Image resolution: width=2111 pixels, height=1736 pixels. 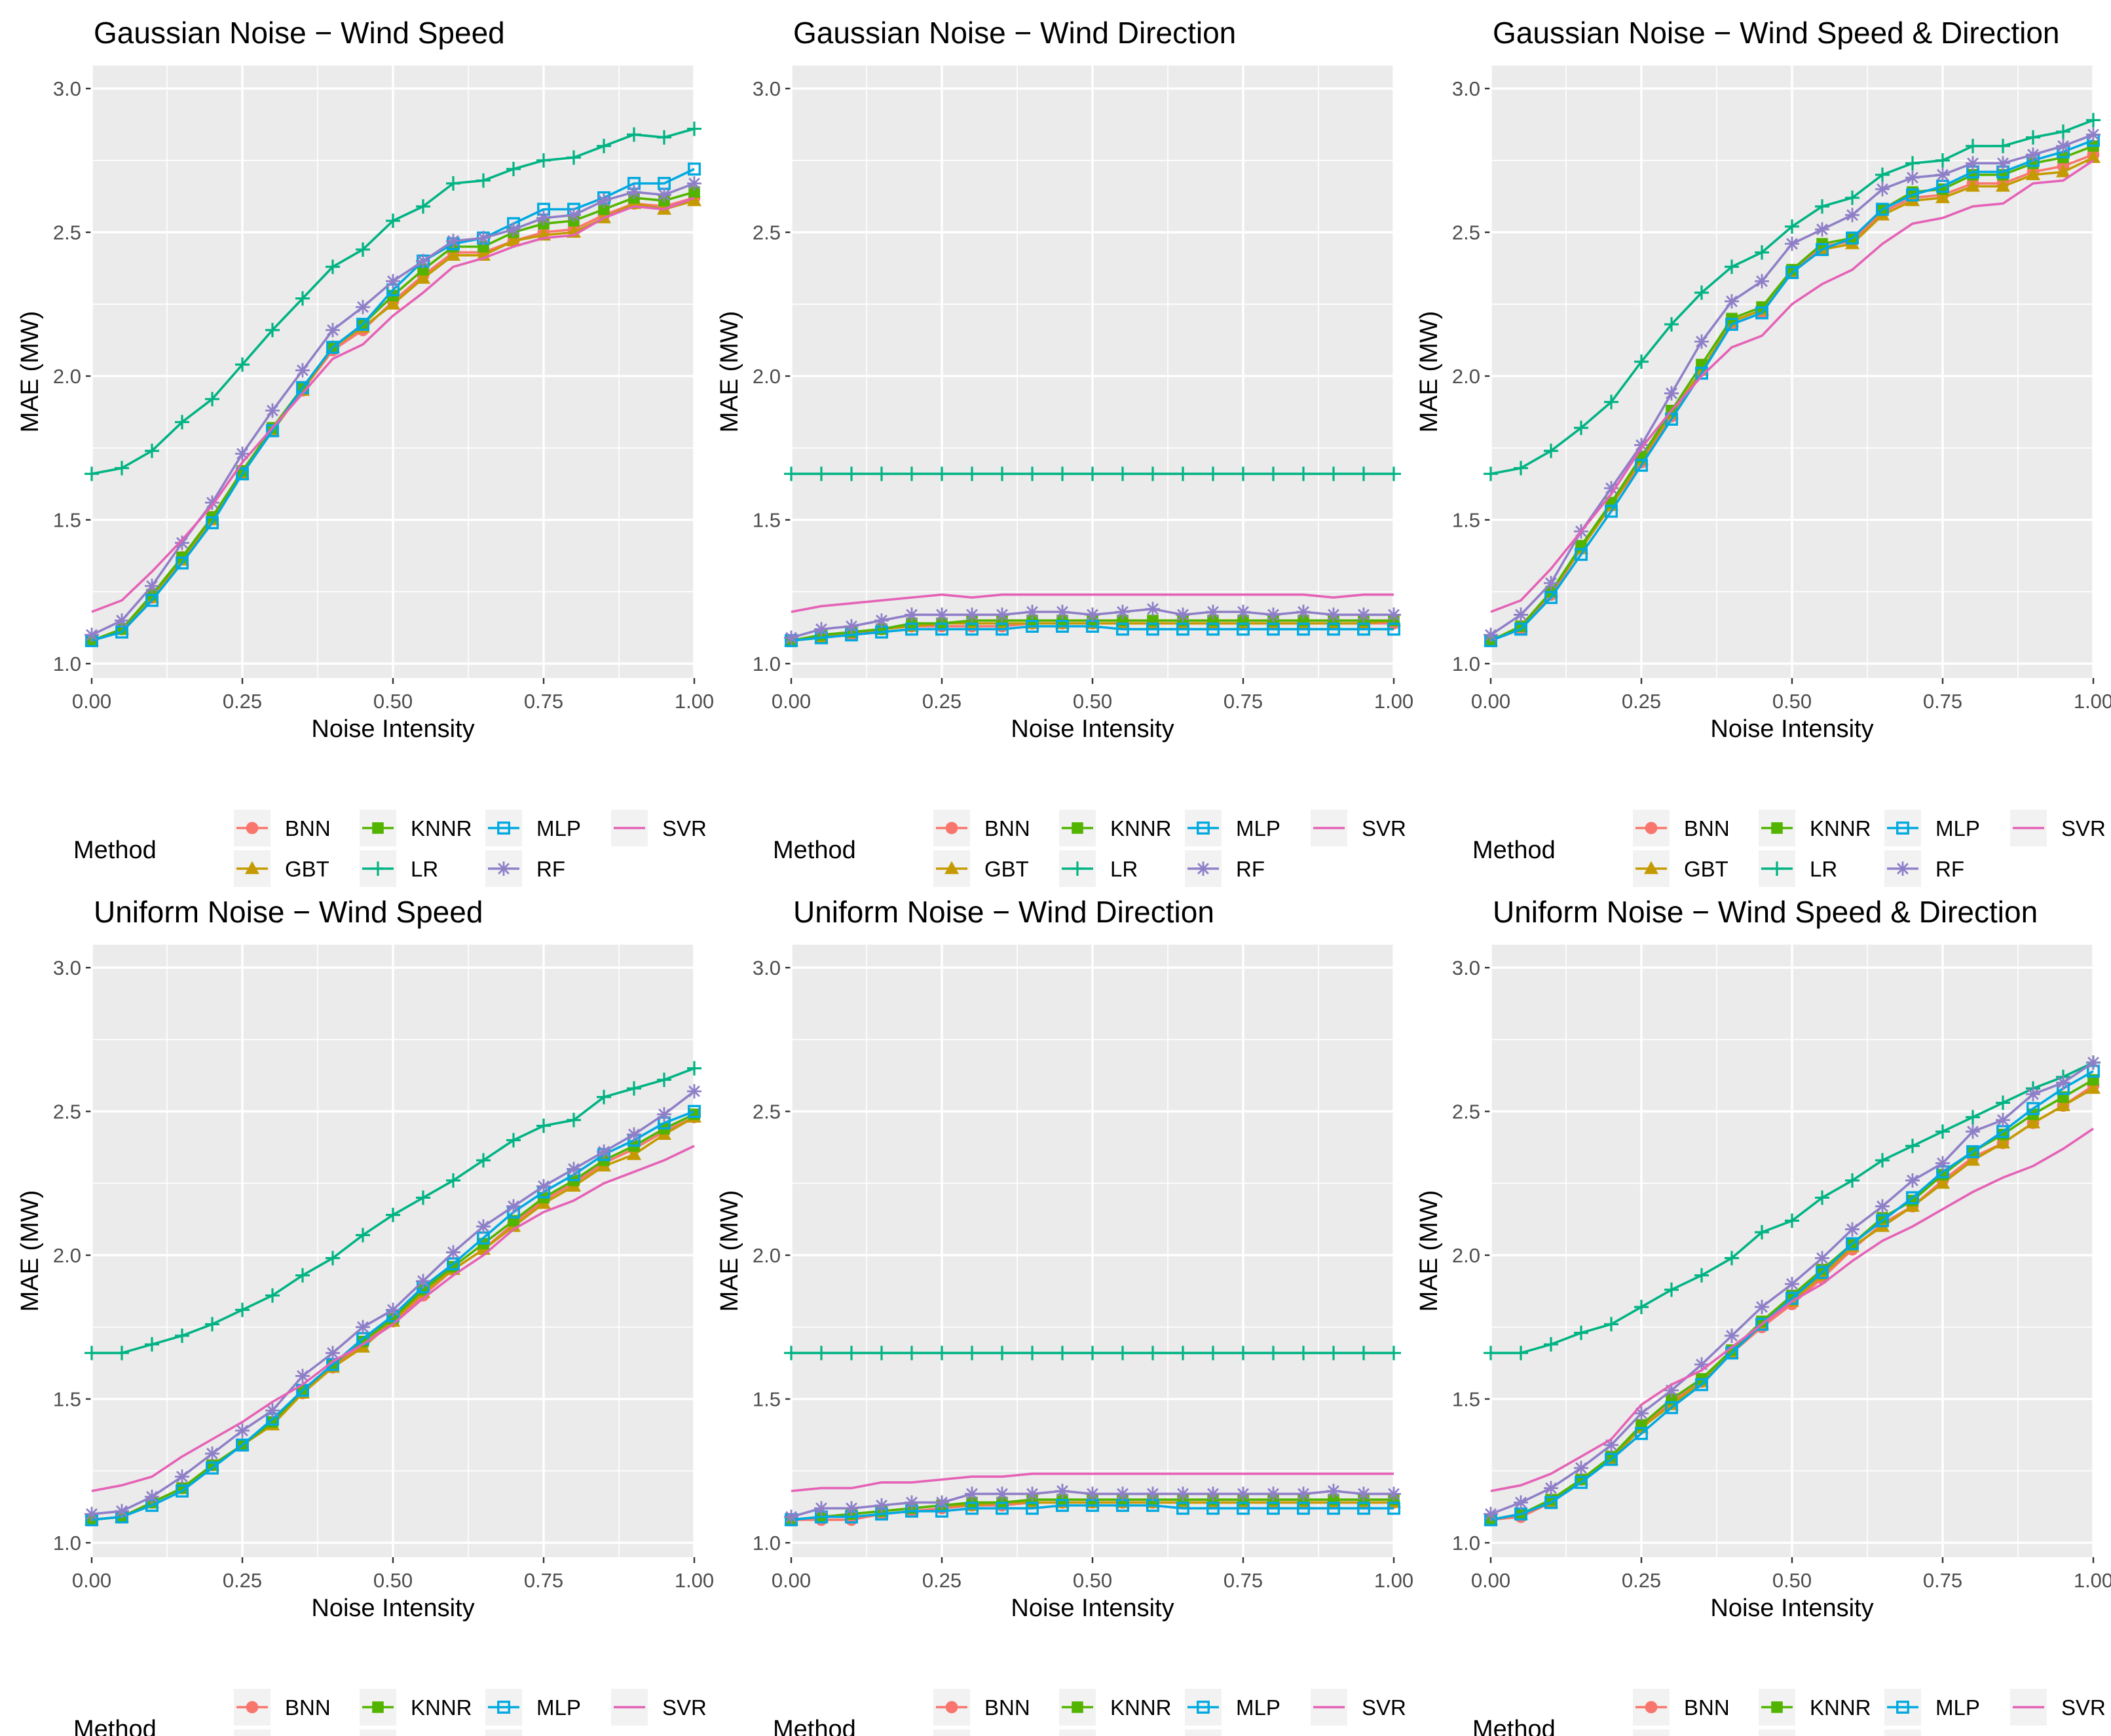 I want to click on legend-label: BNN, so click(x=1707, y=1707).